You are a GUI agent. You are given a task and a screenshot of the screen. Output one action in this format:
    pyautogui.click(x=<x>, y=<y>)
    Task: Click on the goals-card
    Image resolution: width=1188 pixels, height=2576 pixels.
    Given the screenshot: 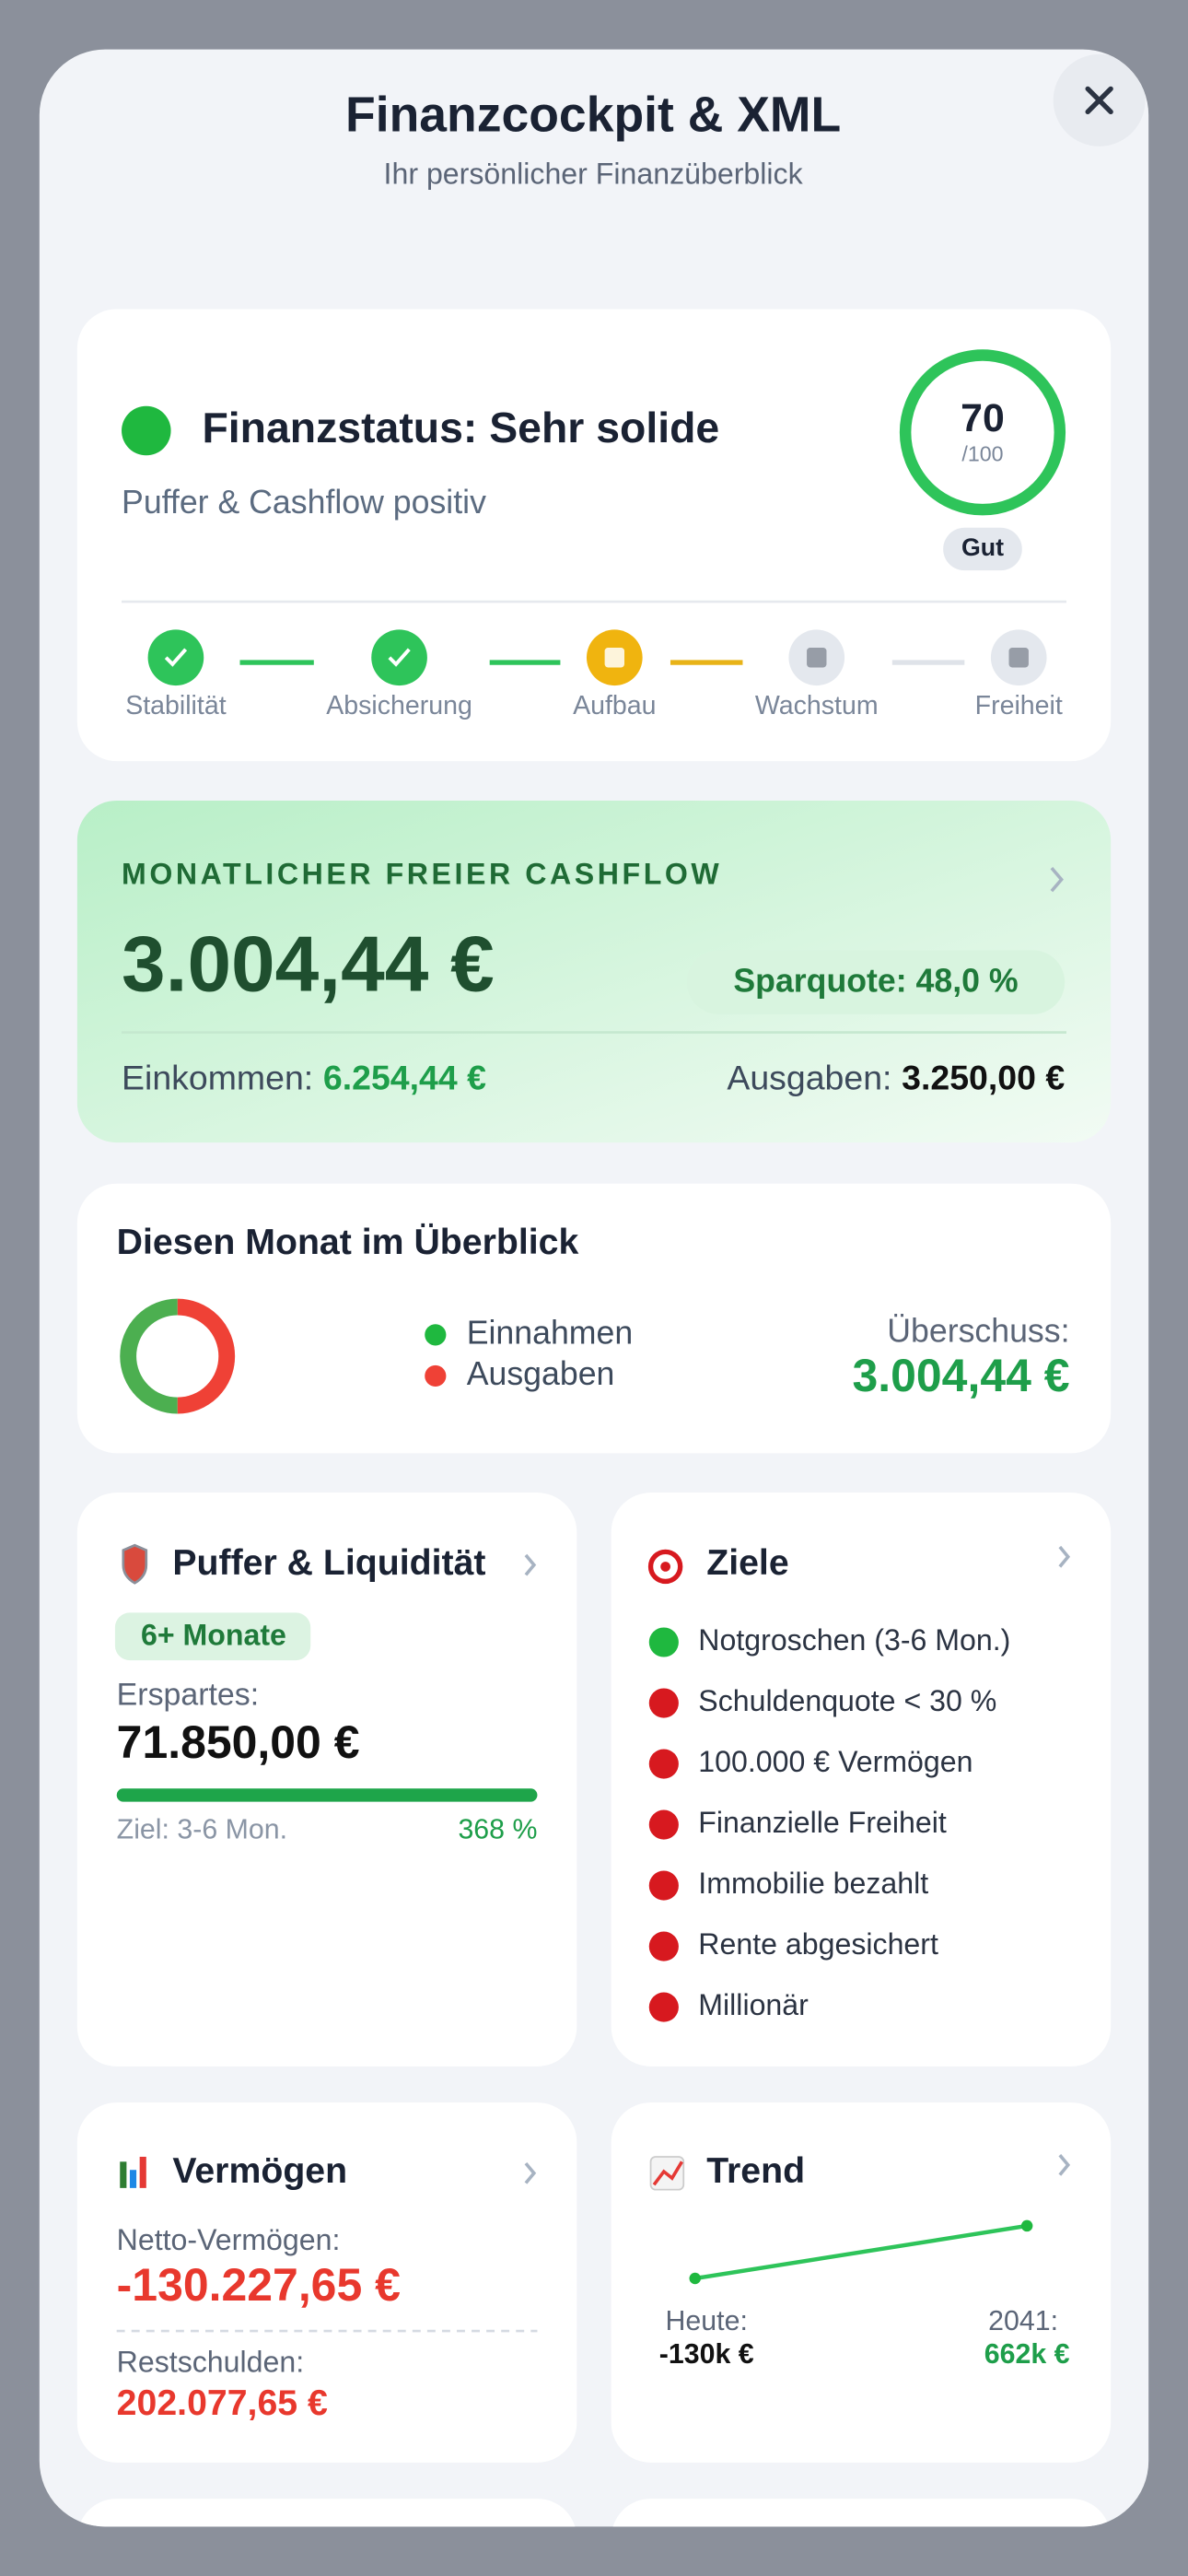 What is the action you would take?
    pyautogui.click(x=861, y=1780)
    